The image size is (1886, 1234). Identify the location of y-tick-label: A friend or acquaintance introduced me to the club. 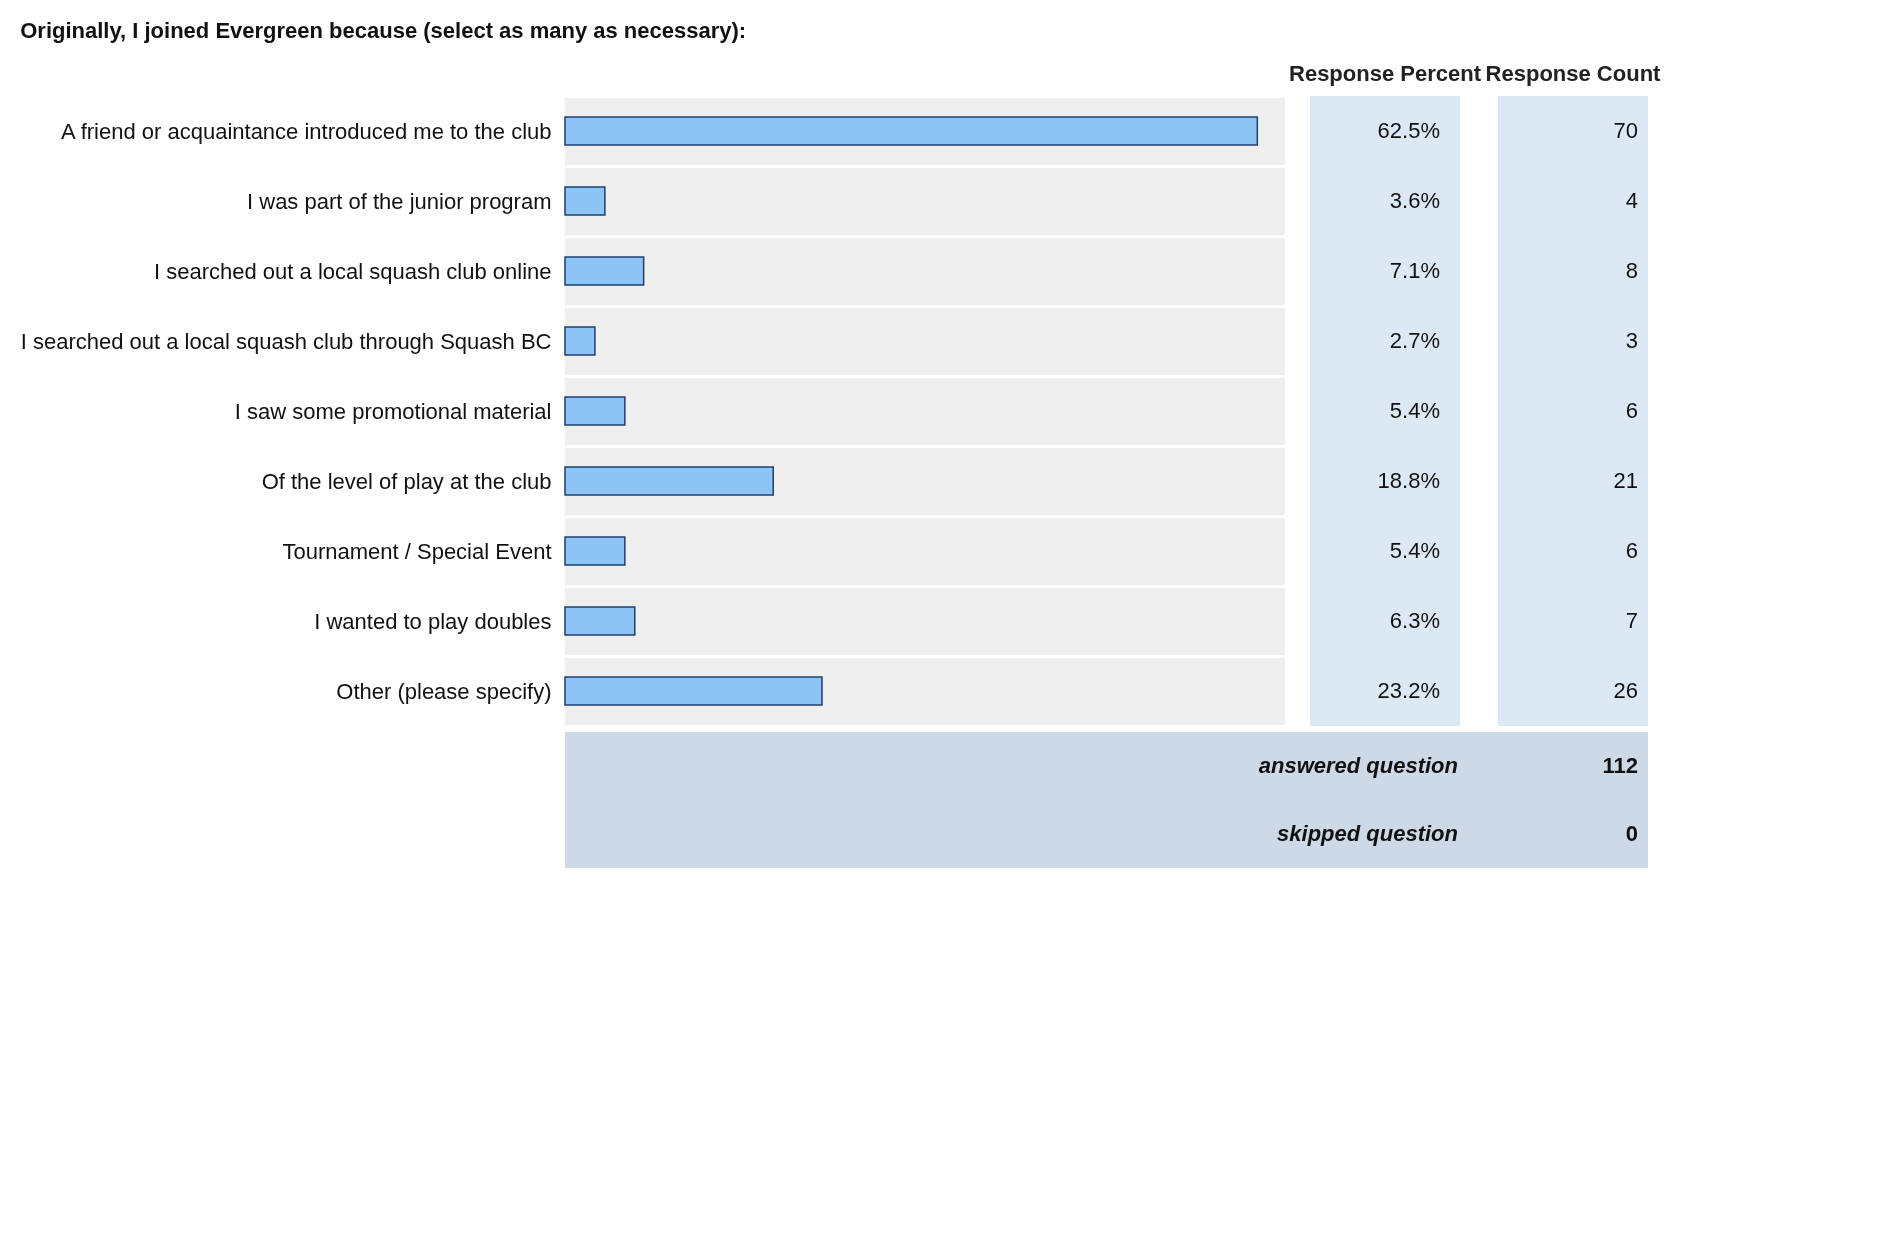
(306, 131).